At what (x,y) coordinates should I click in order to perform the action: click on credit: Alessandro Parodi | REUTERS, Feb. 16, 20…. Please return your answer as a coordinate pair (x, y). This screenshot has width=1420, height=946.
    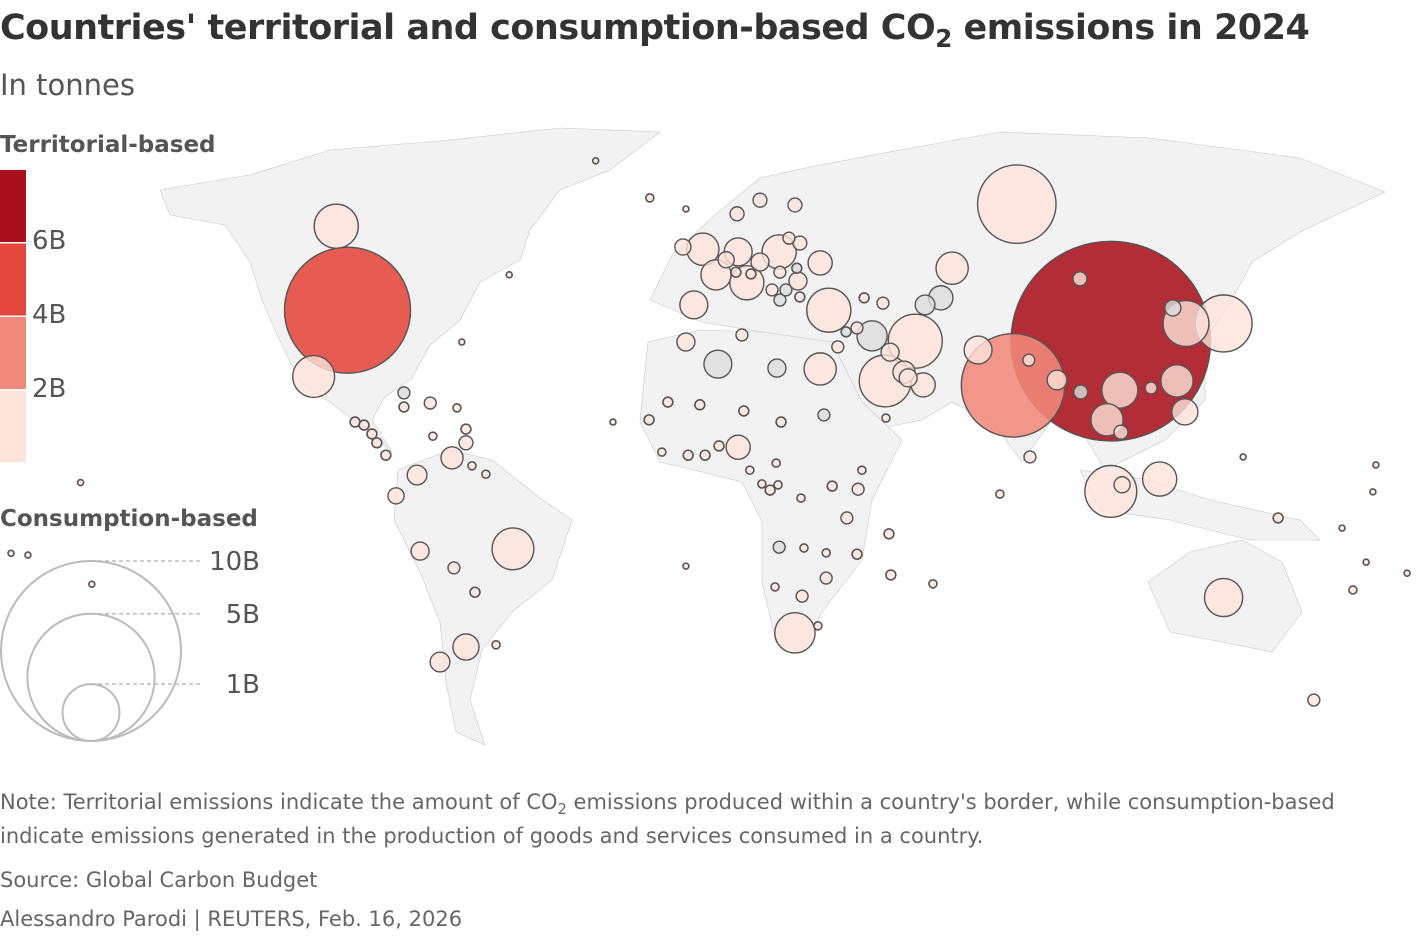
    Looking at the image, I should click on (231, 919).